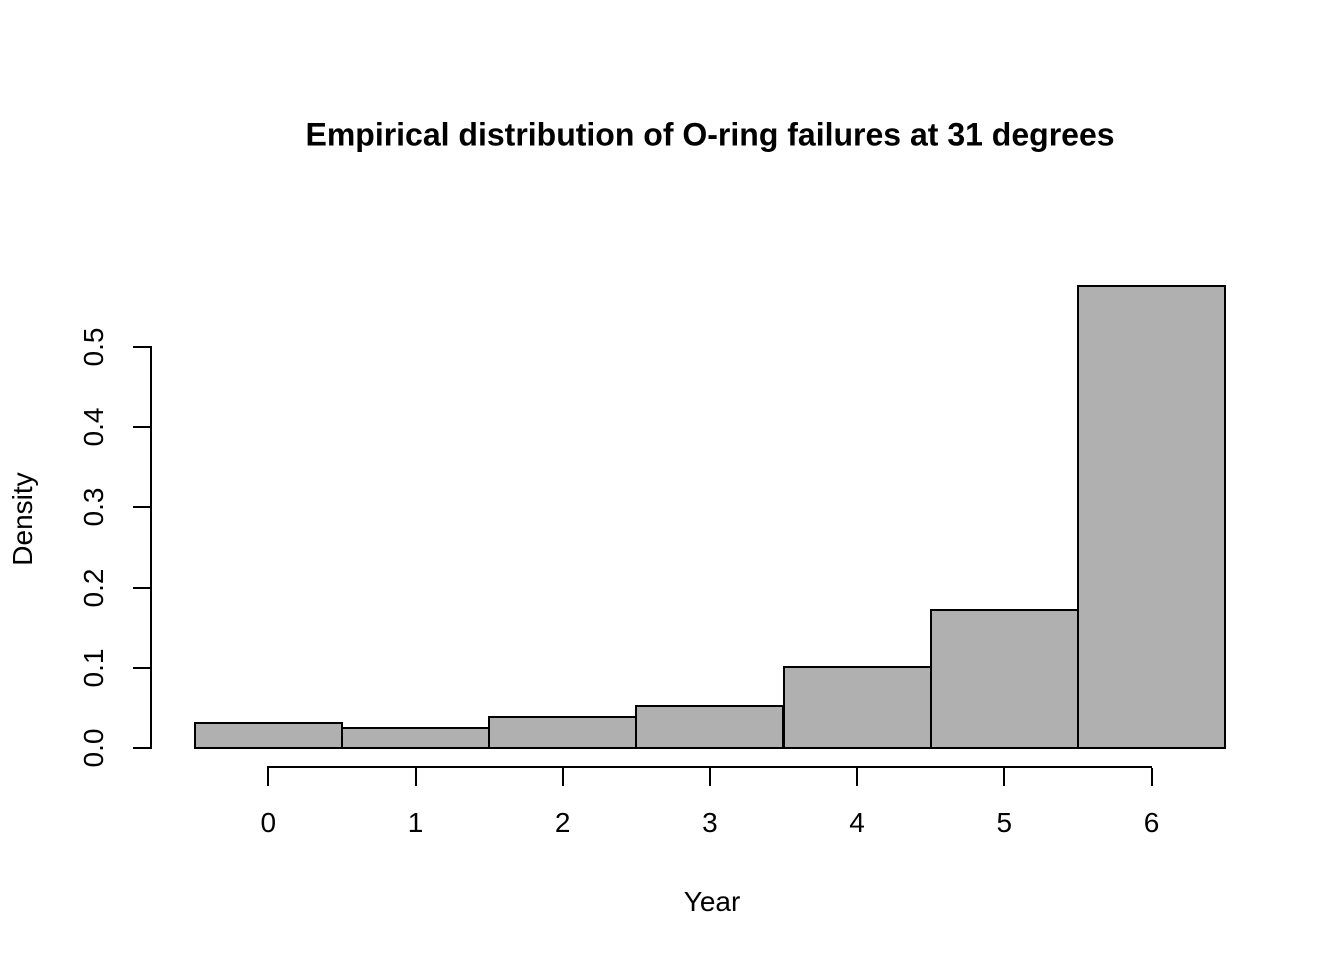  What do you see at coordinates (93, 668) in the screenshot?
I see `y-tick-label: 0.1` at bounding box center [93, 668].